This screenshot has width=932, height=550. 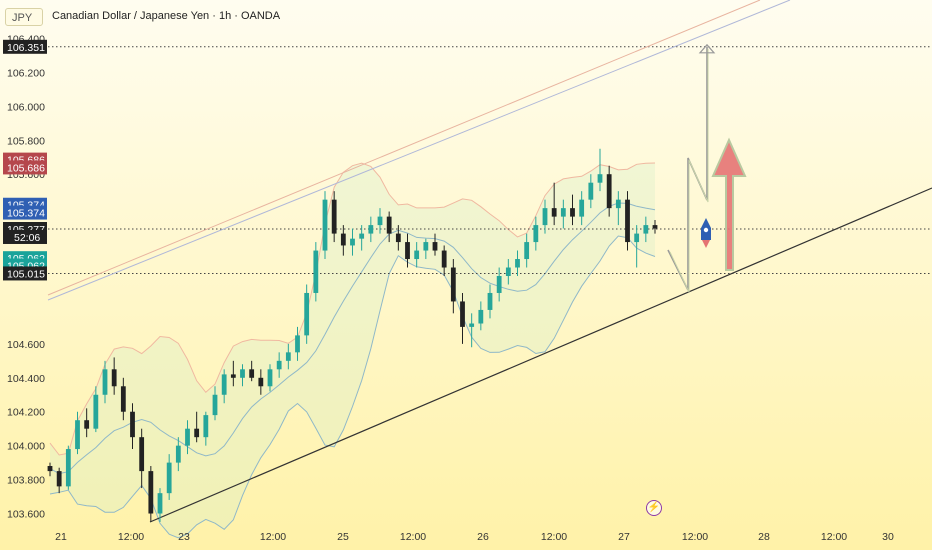 I want to click on price-tick-label: 103.800, so click(x=26, y=481).